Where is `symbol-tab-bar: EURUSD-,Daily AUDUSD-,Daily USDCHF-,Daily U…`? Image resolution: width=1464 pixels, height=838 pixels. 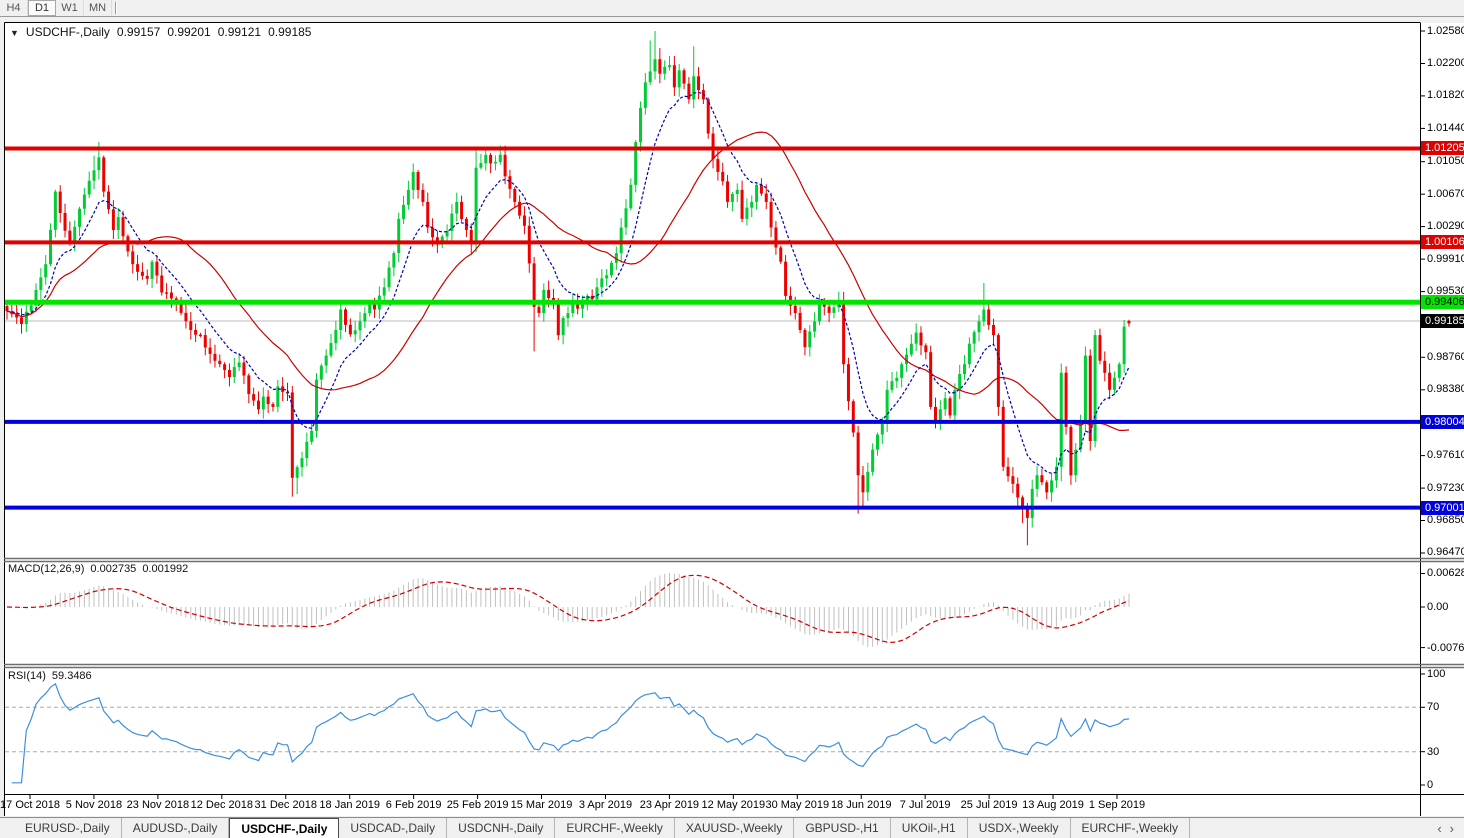
symbol-tab-bar: EURUSD-,Daily AUDUSD-,Daily USDCHF-,Daily U… is located at coordinates (732, 827).